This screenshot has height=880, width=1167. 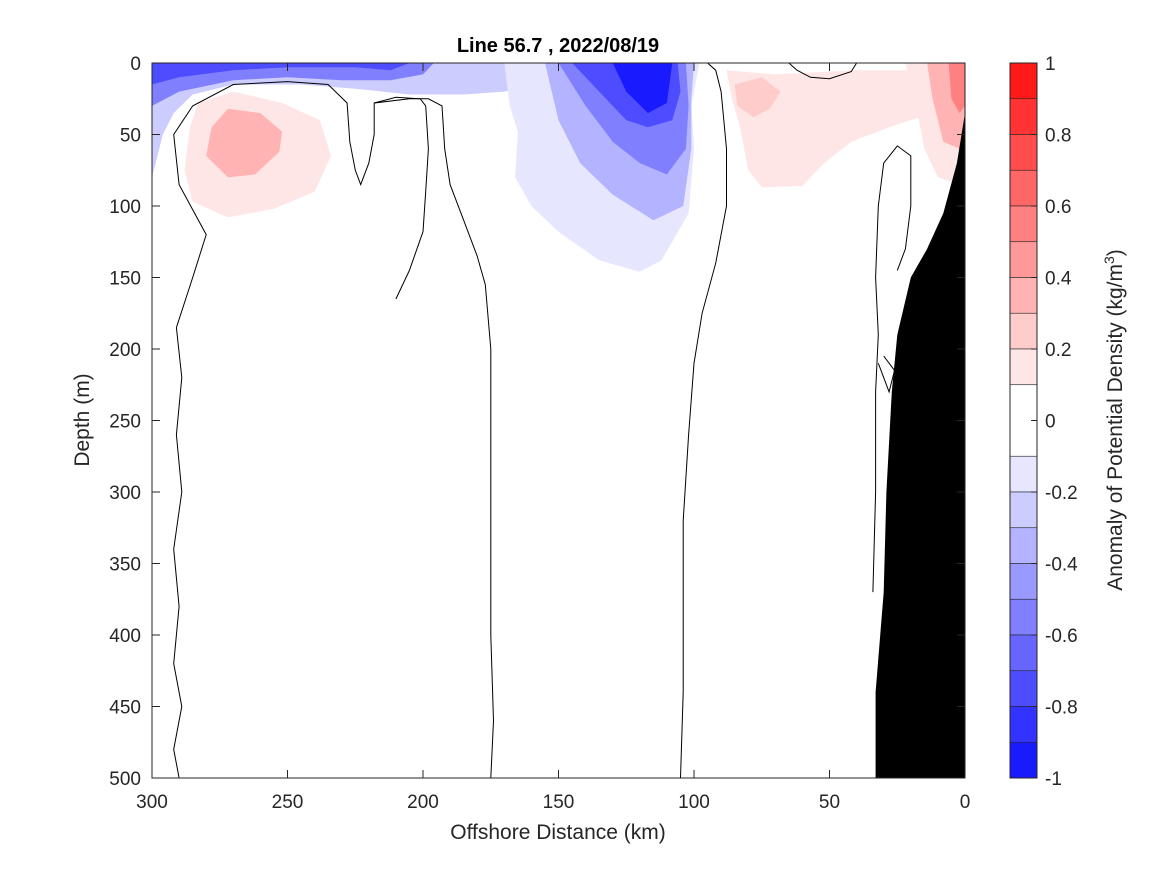 I want to click on colorbar-tick-label: -0.4, so click(x=1061, y=565).